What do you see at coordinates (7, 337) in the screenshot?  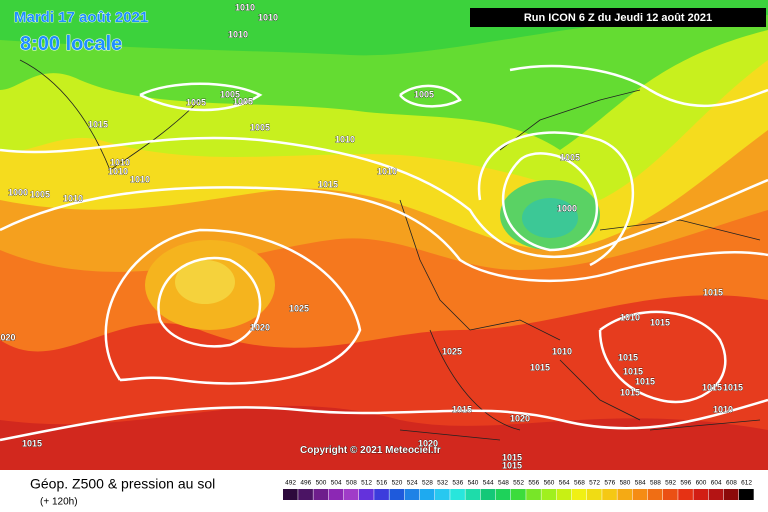 I see `isobar-label: 020` at bounding box center [7, 337].